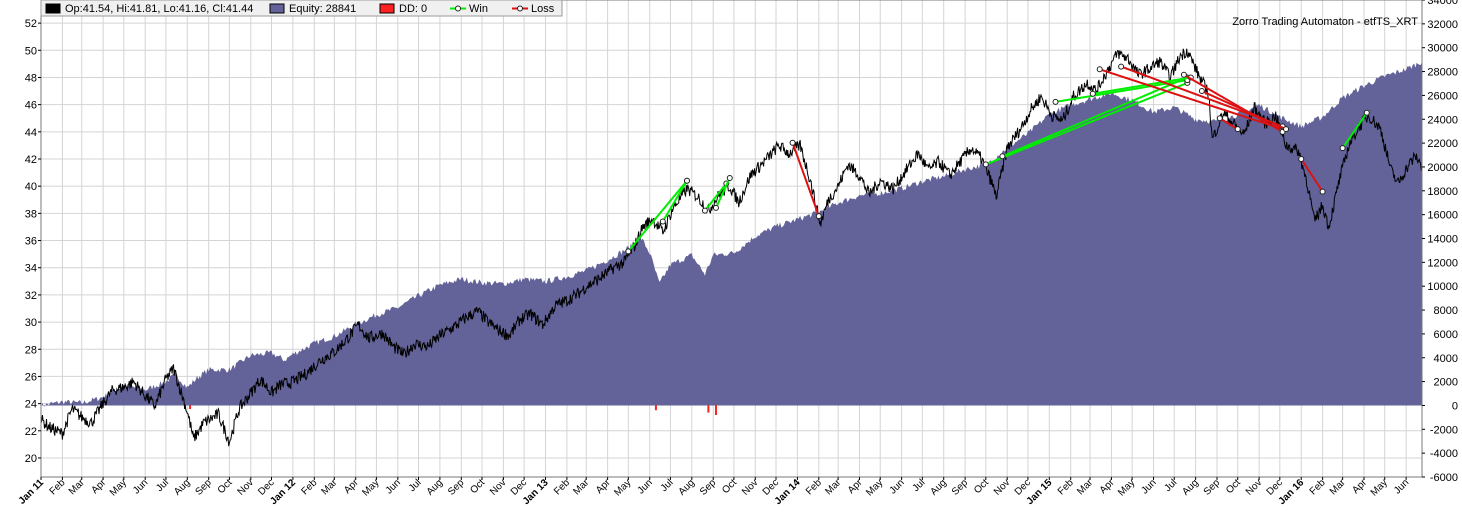 The height and width of the screenshot is (513, 1462). What do you see at coordinates (31, 160) in the screenshot?
I see `left-tick-label: 42` at bounding box center [31, 160].